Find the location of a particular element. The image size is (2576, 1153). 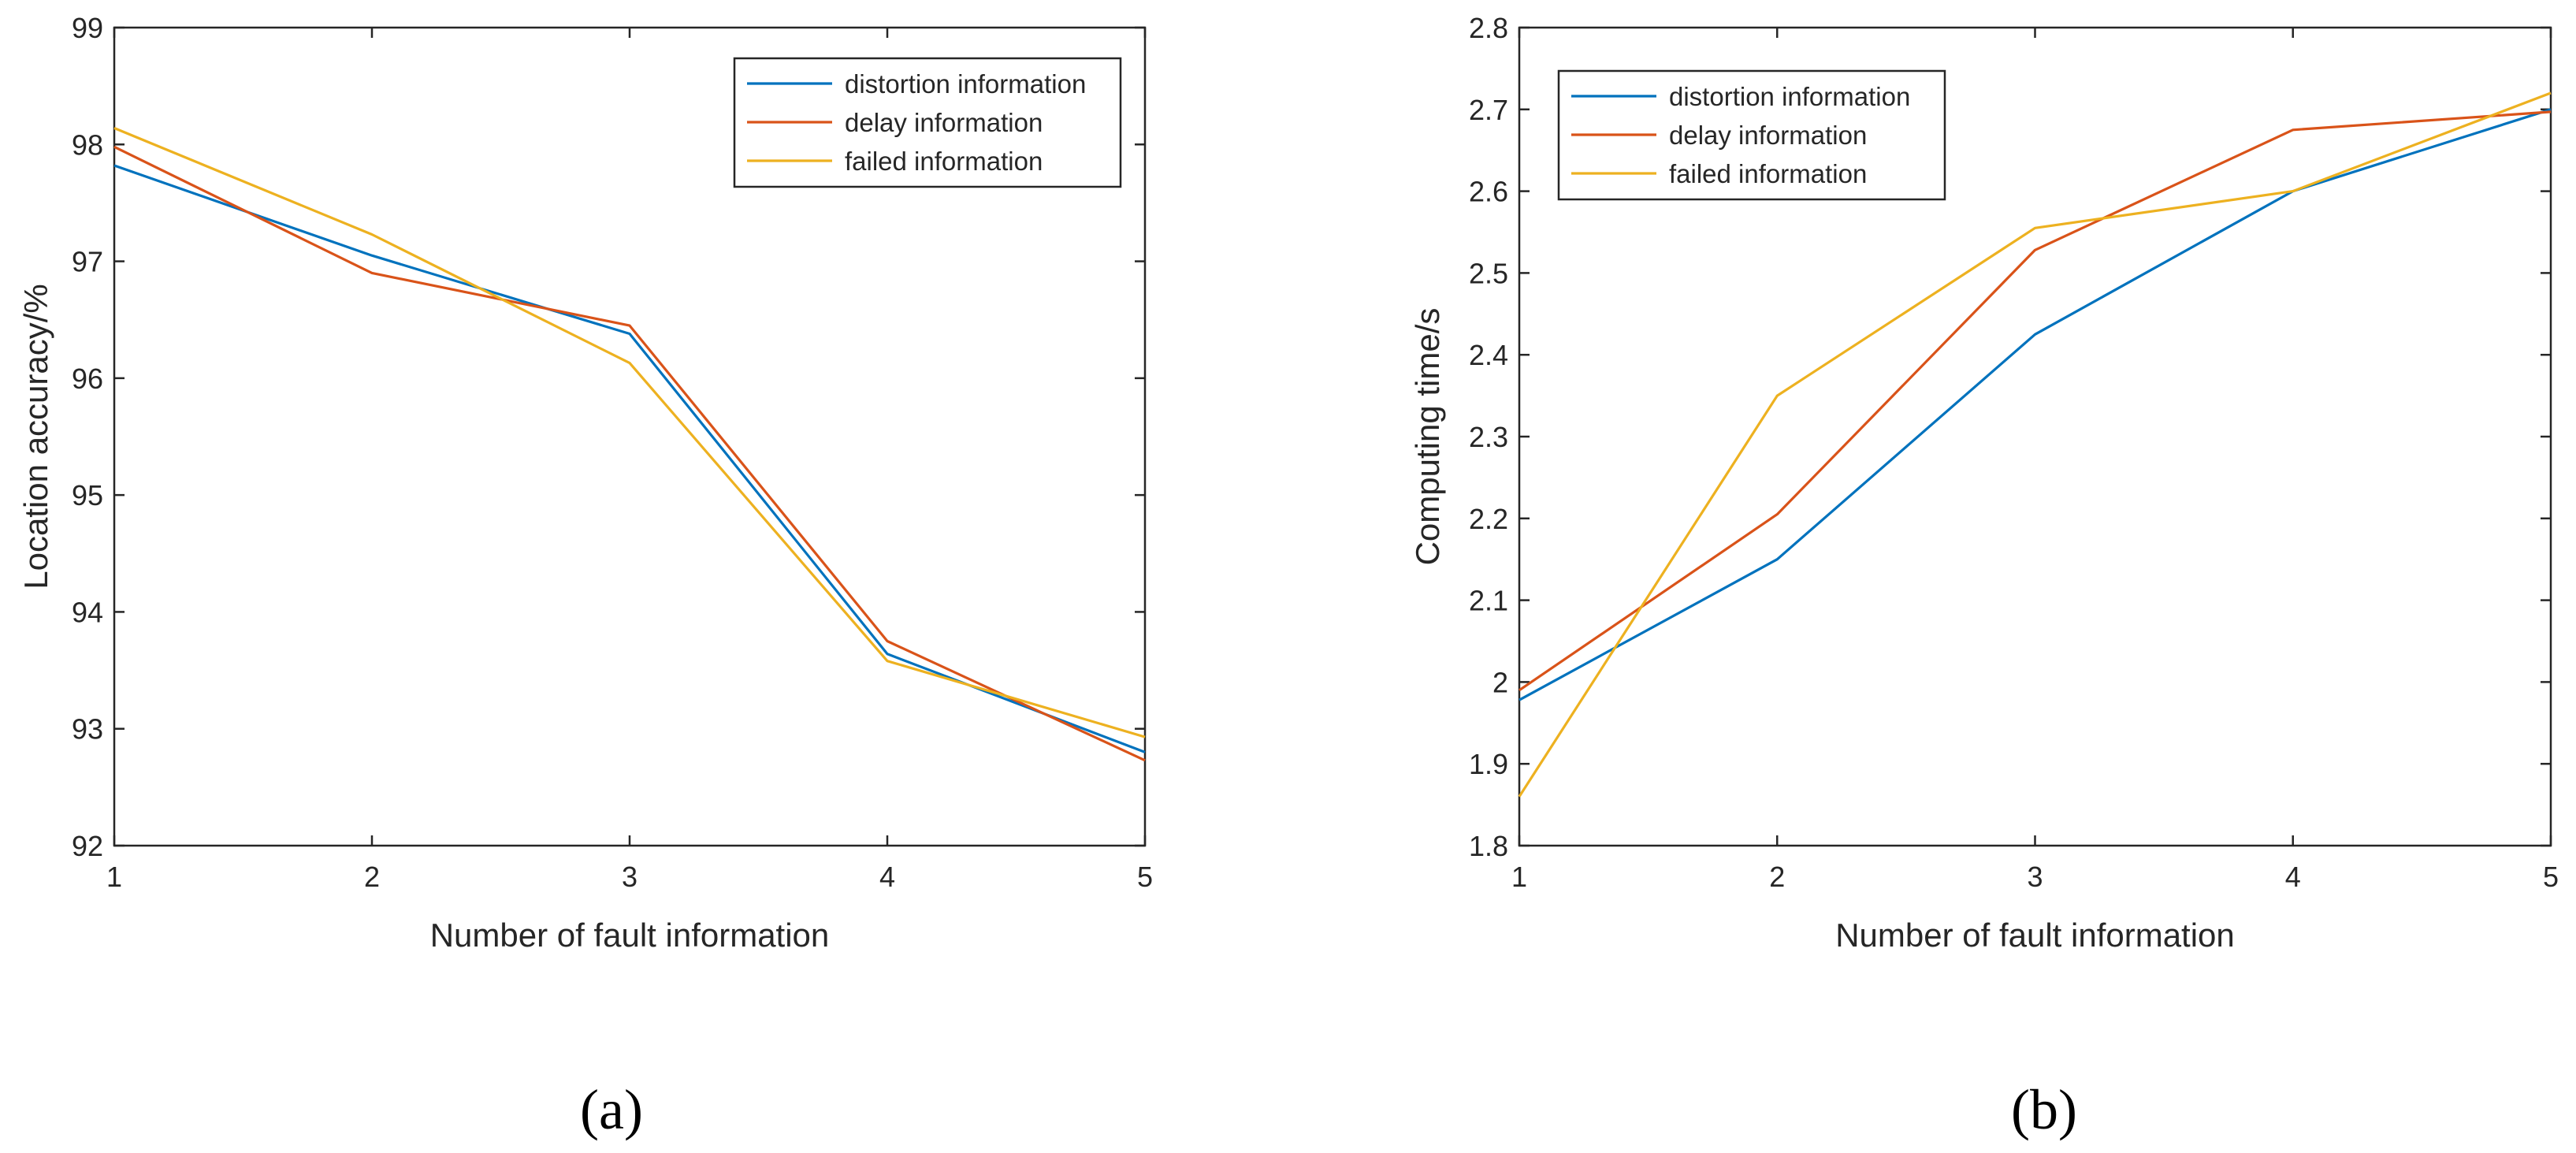

y-axis-label: Computing time/s is located at coordinates (1427, 437).